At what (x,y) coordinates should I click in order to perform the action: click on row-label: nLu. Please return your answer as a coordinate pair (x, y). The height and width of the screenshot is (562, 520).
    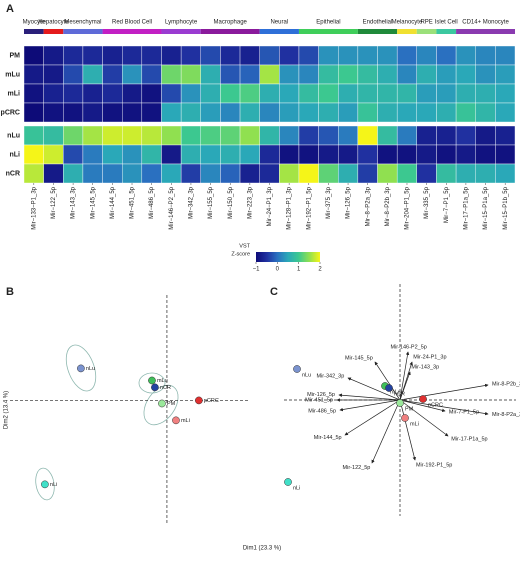
    Looking at the image, I should click on (13, 135).